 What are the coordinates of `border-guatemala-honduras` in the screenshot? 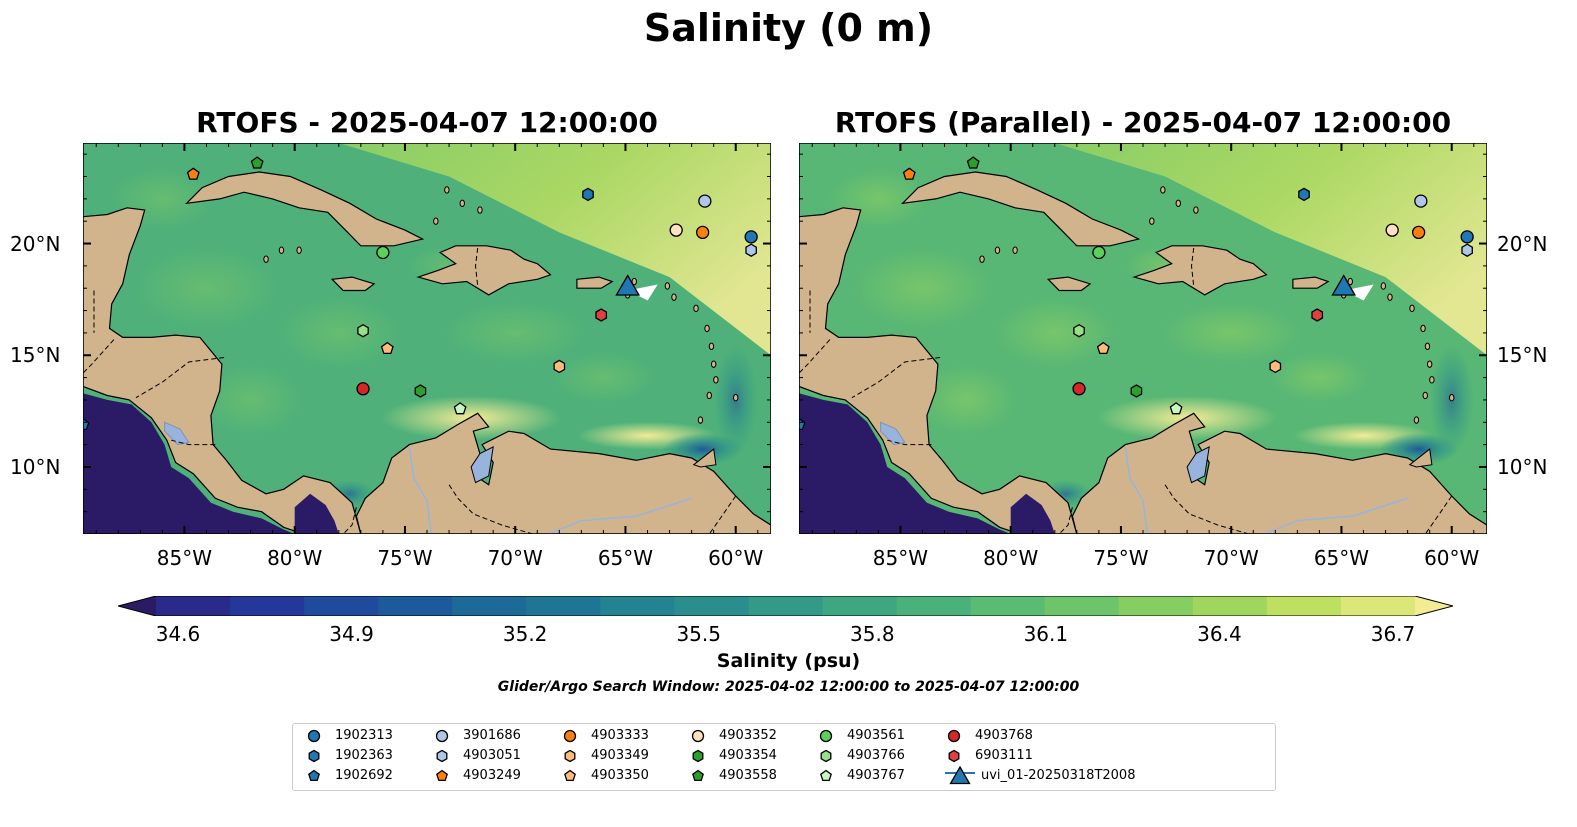 It's located at (815, 356).